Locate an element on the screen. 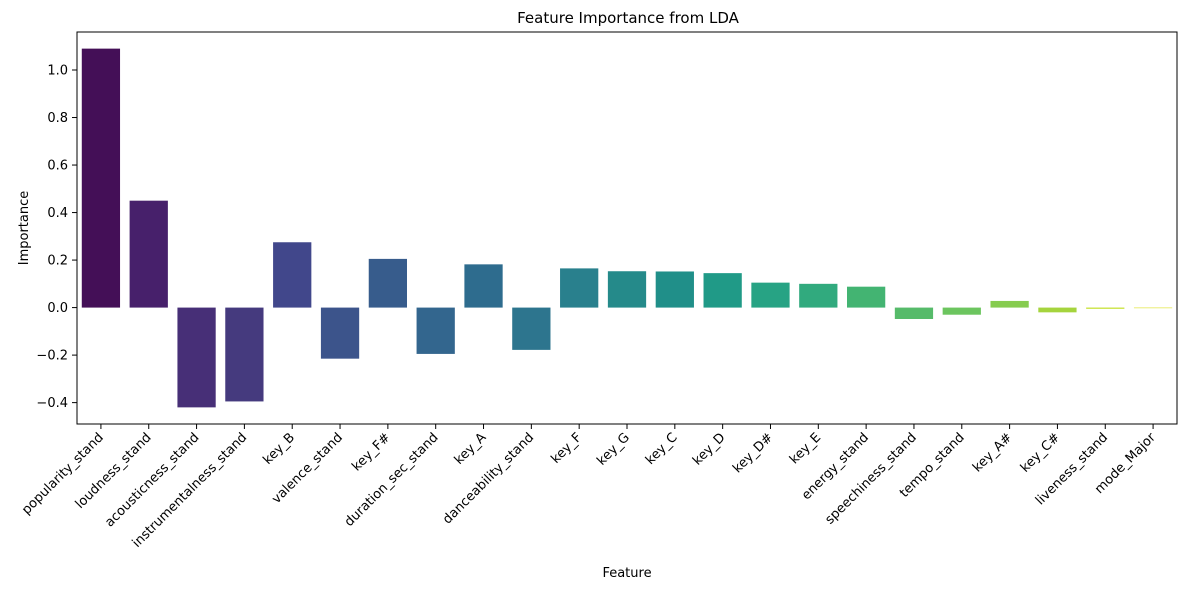 The width and height of the screenshot is (1186, 590). bar-mode_Major is located at coordinates (1153, 308).